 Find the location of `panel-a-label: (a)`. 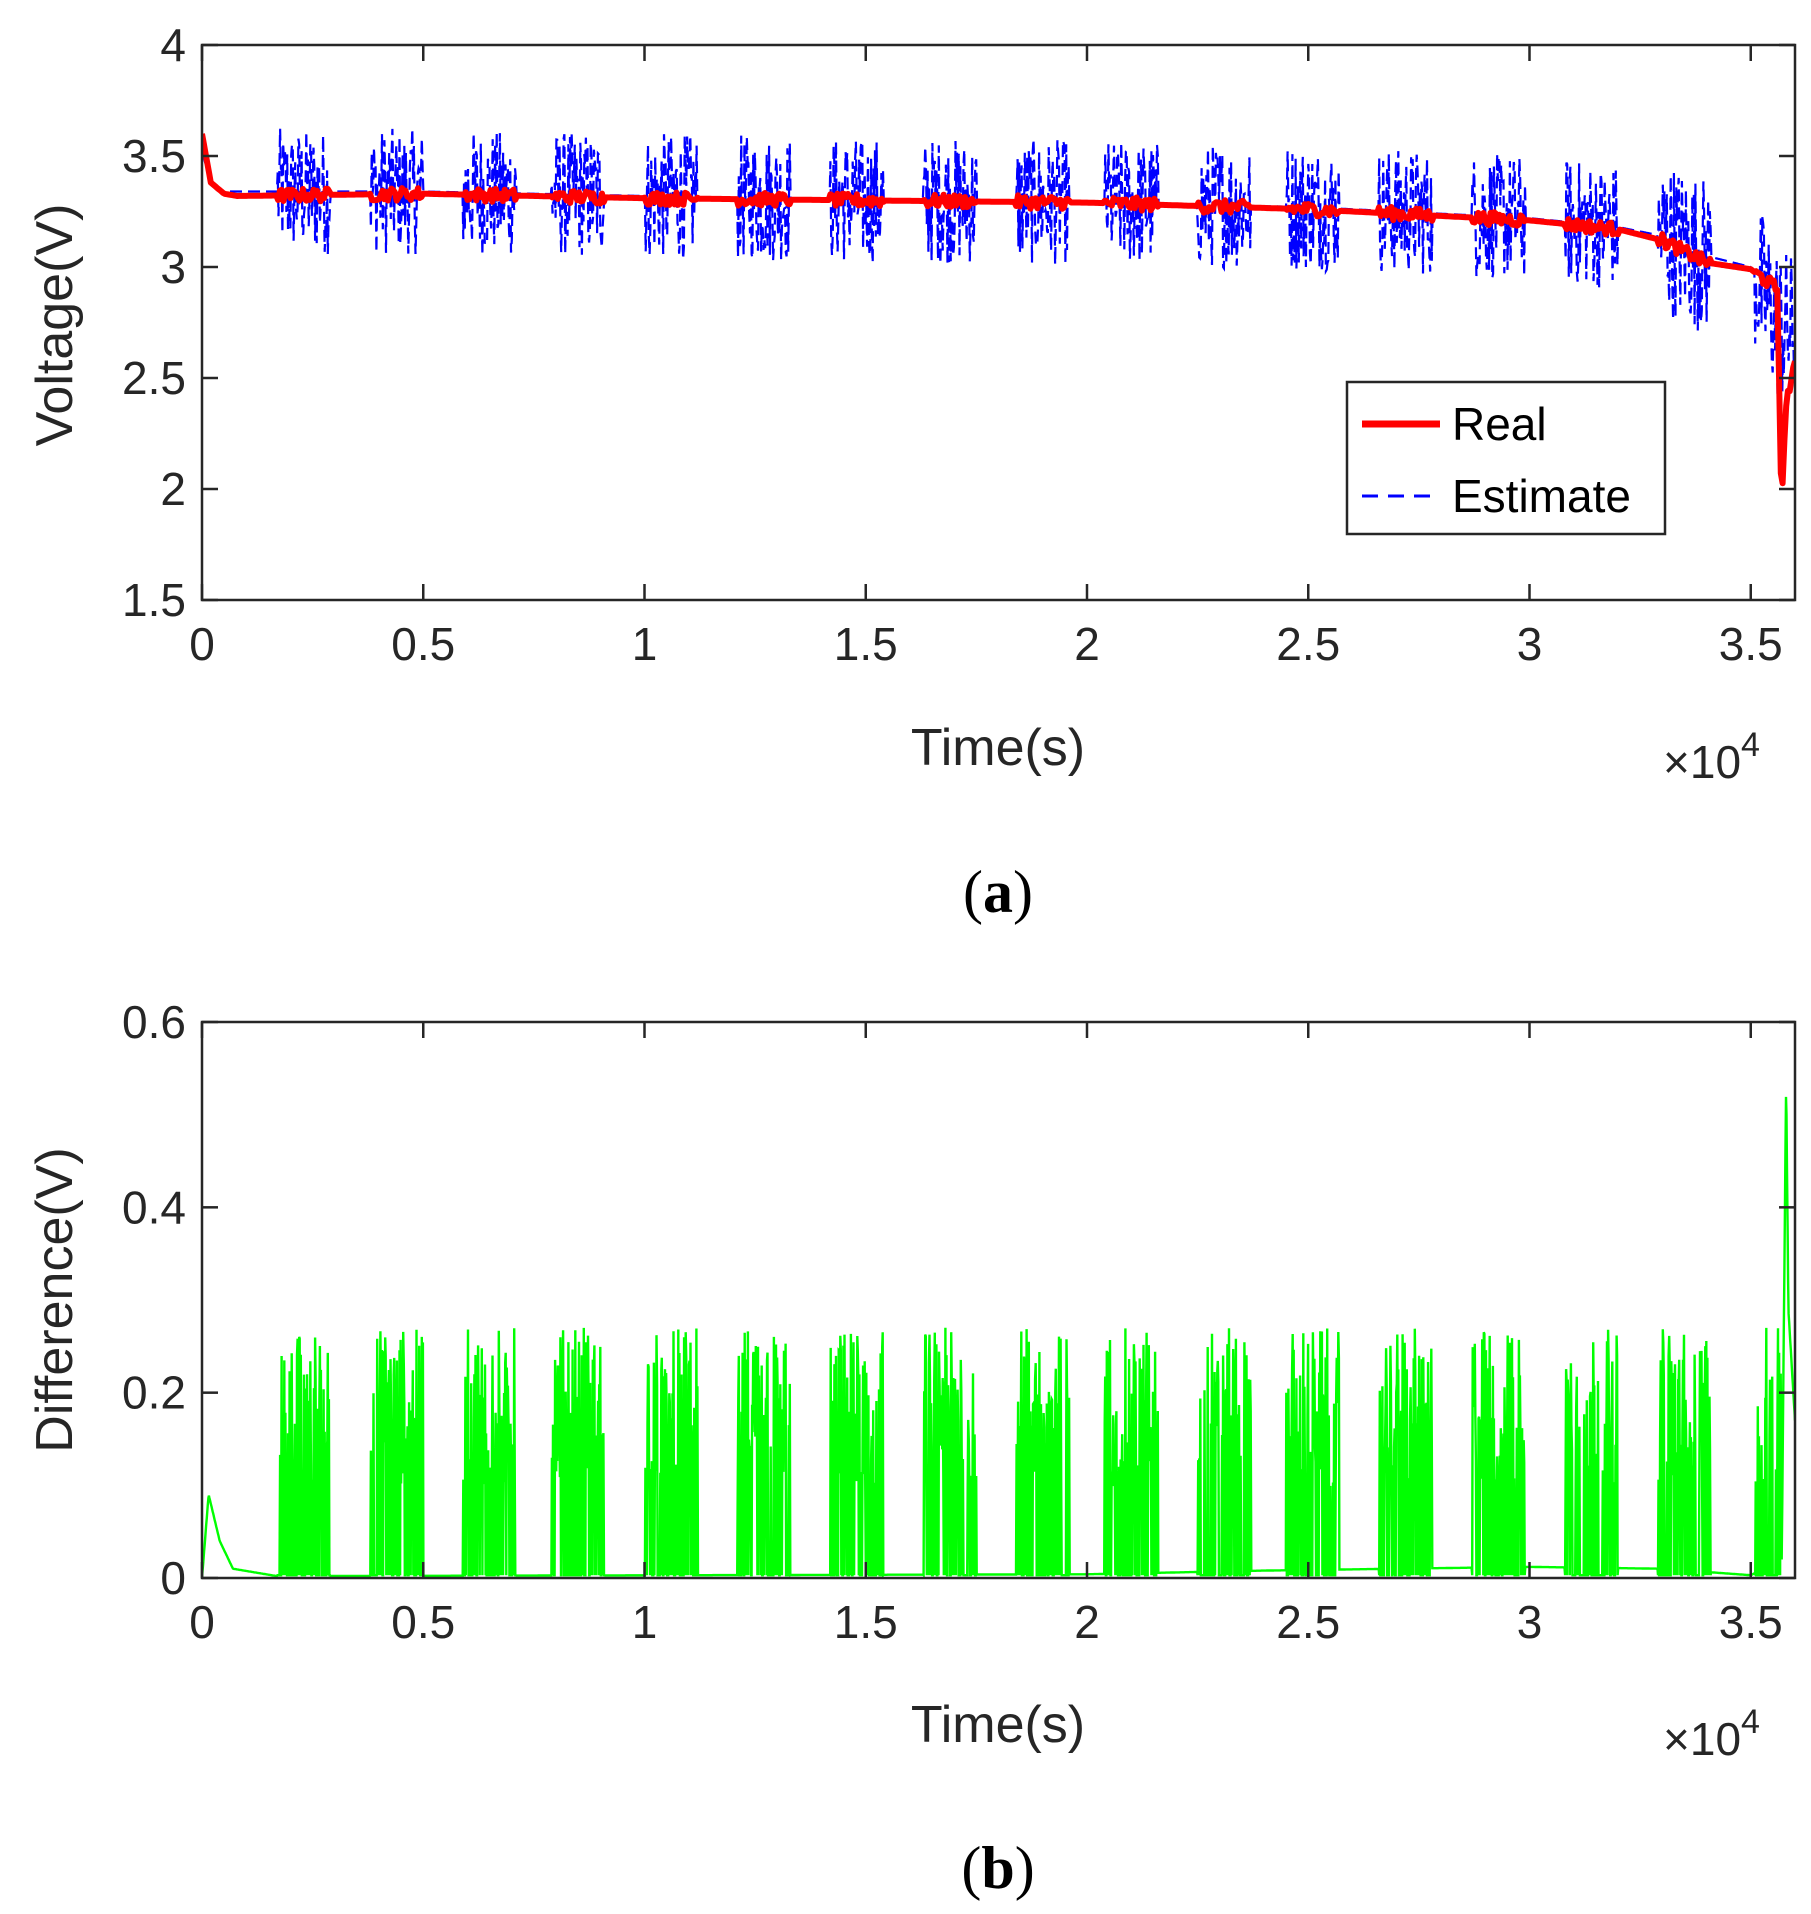

panel-a-label: (a) is located at coordinates (998, 892).